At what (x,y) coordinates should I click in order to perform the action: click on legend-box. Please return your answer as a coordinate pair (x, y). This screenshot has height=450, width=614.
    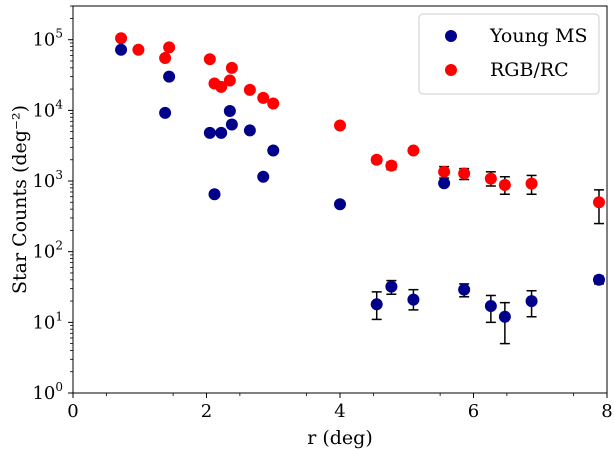
    Looking at the image, I should click on (509, 54).